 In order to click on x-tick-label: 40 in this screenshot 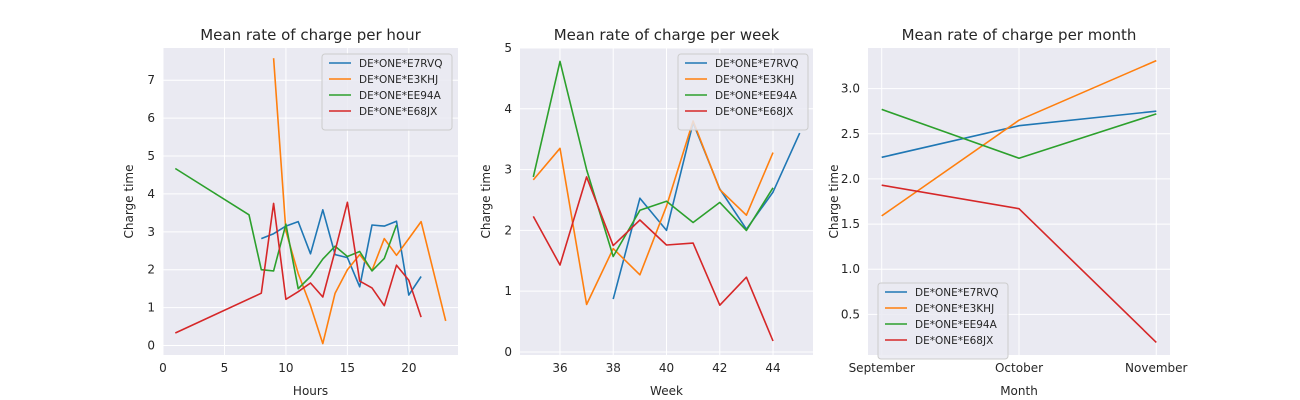, I will do `click(666, 368)`.